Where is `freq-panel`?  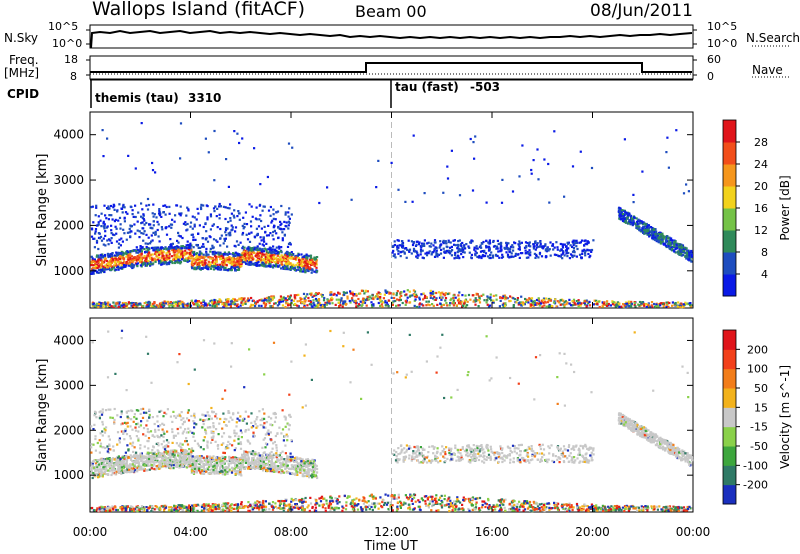
freq-panel is located at coordinates (438, 67).